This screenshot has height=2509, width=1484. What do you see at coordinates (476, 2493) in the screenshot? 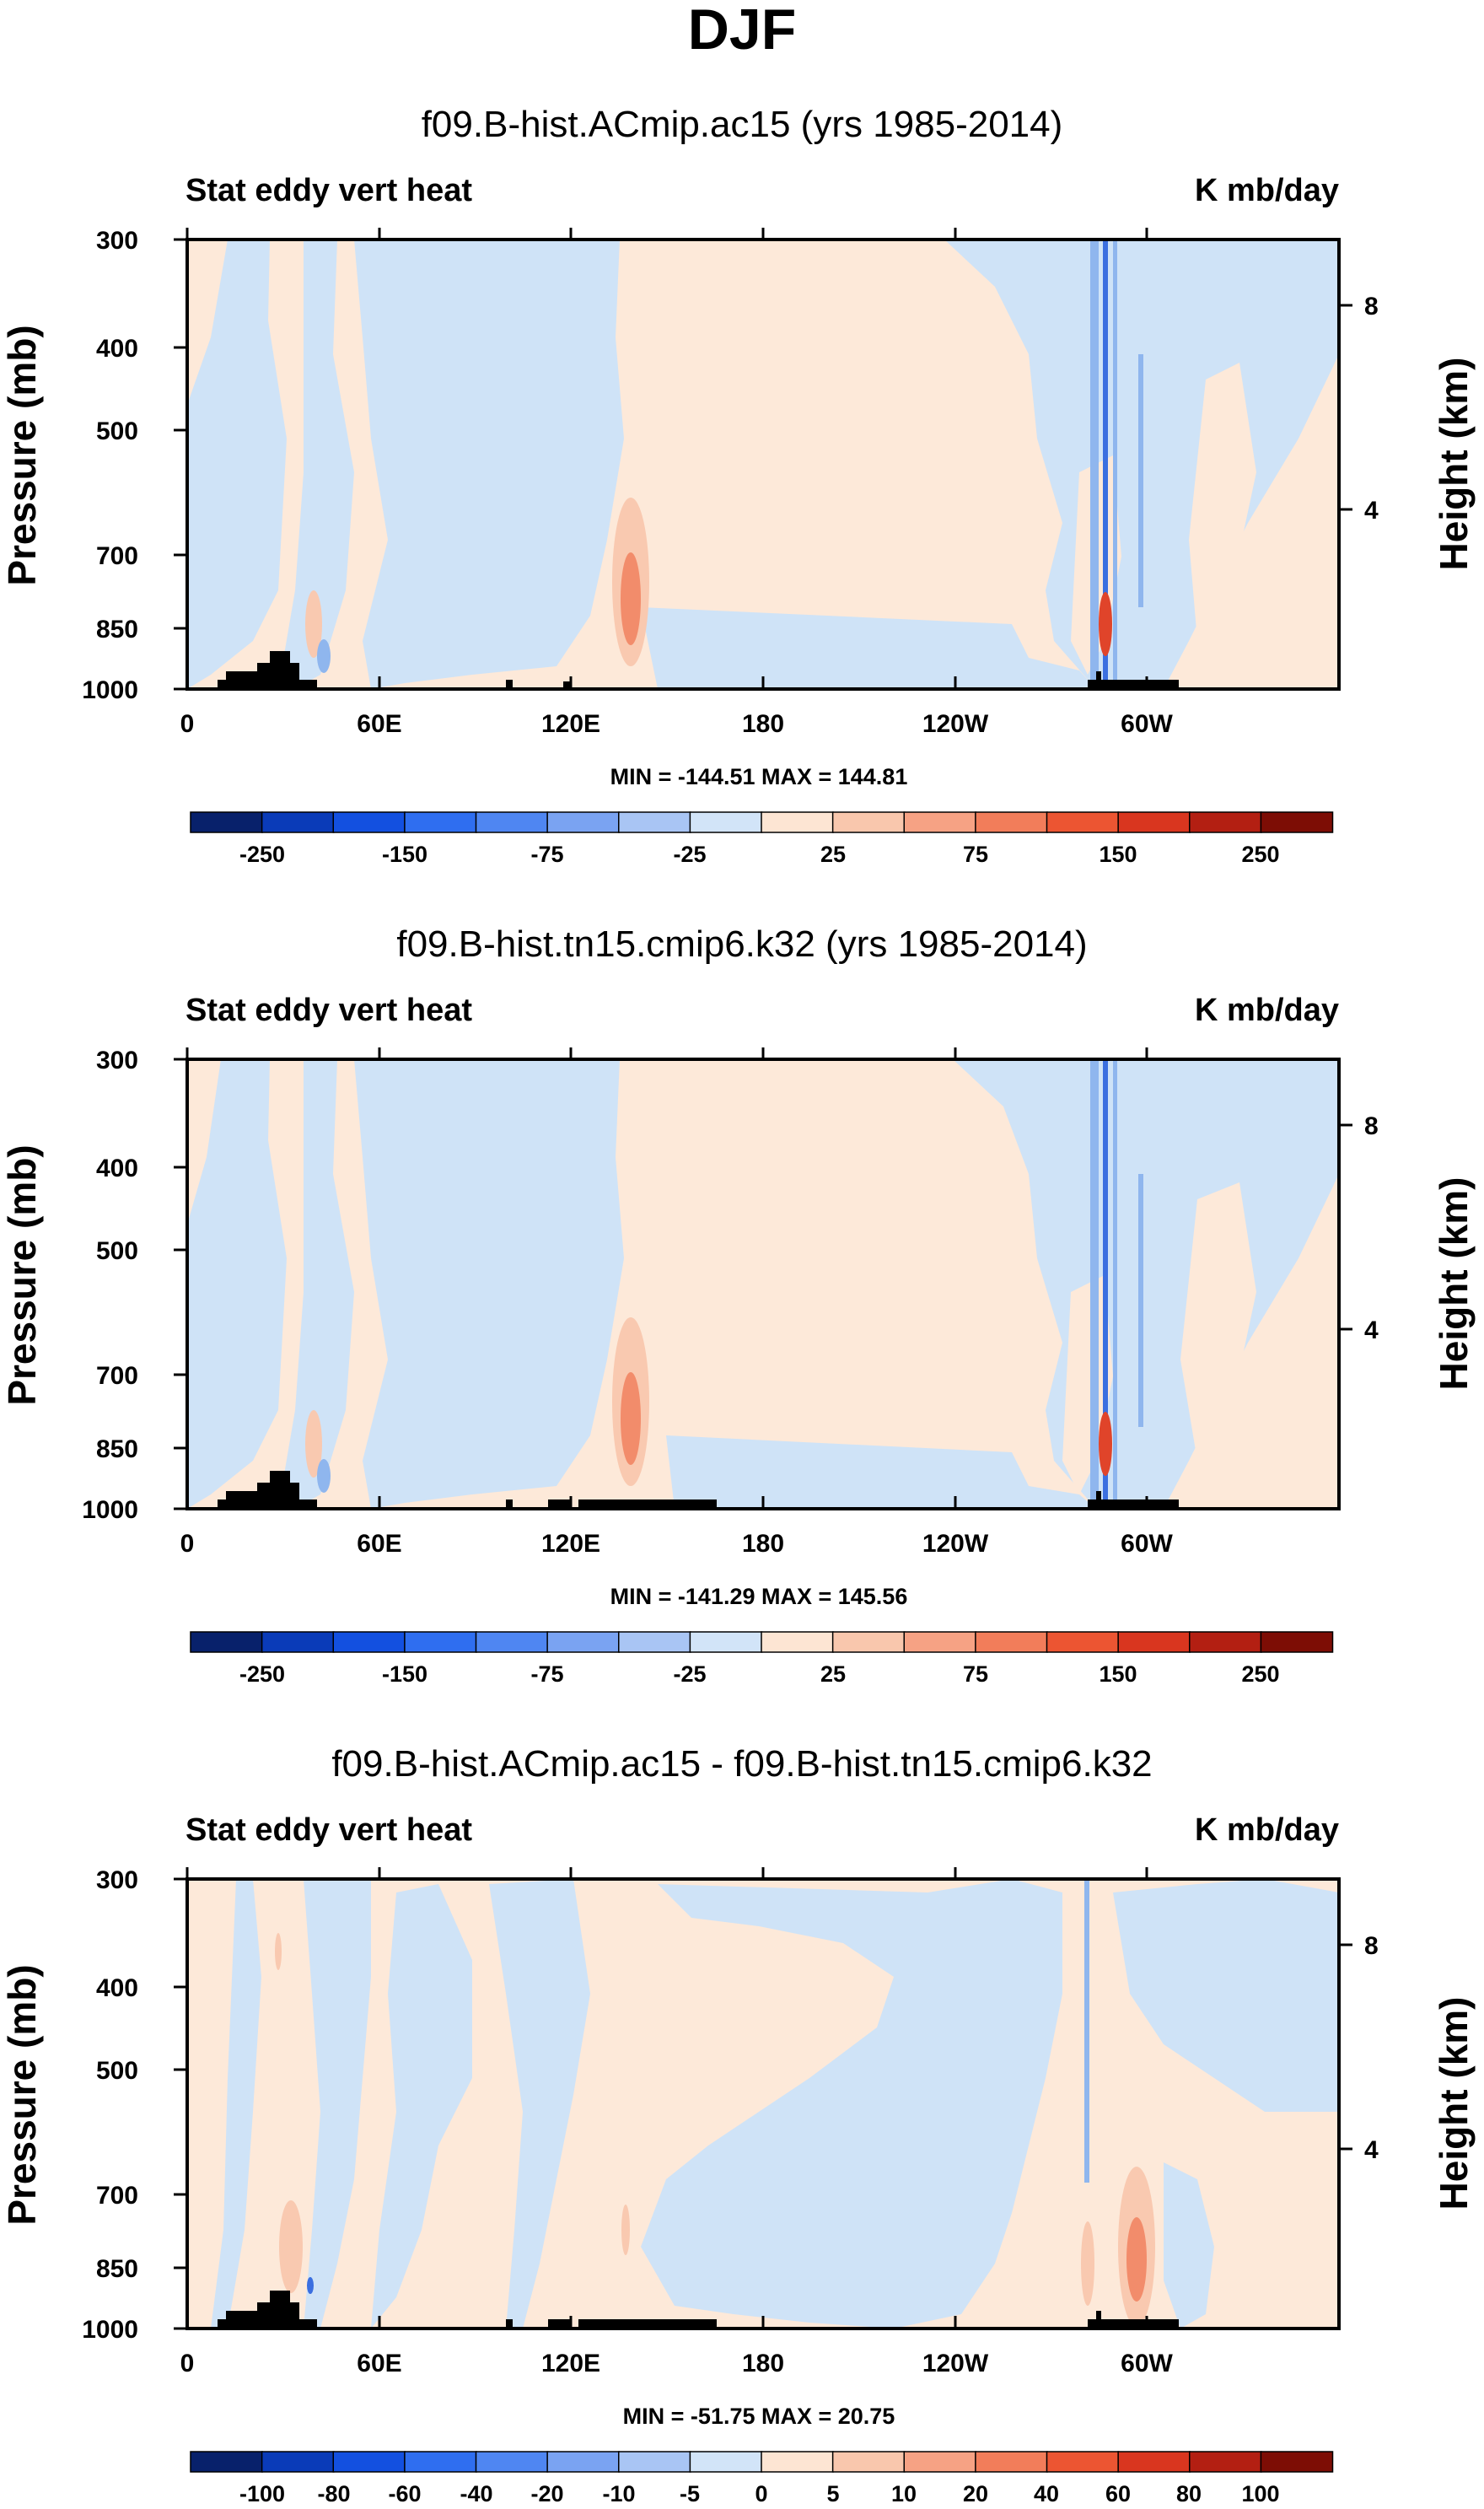
I see `colorbar-label: -40` at bounding box center [476, 2493].